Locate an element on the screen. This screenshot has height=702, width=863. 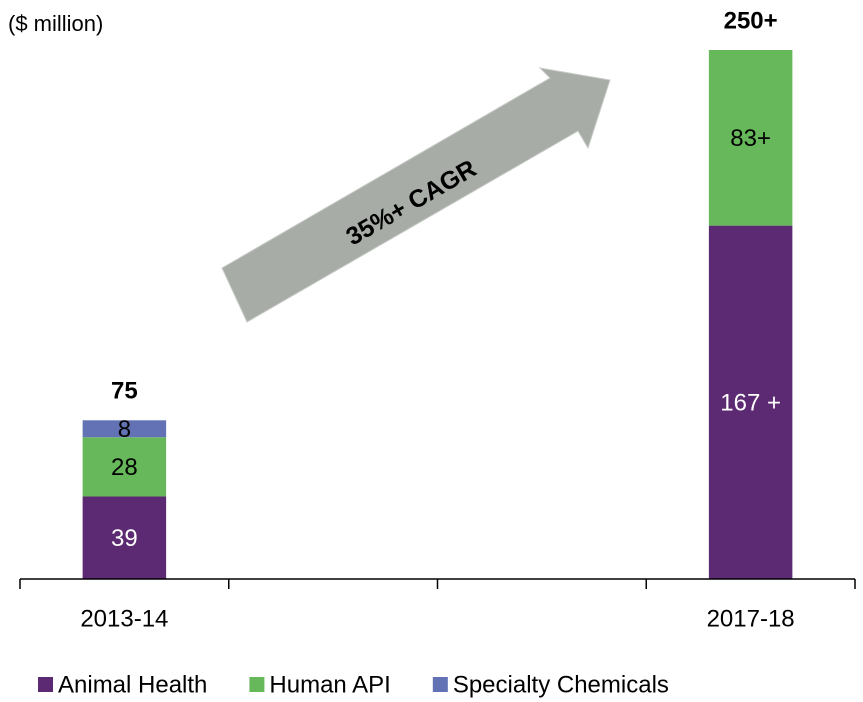
value-label: 8 is located at coordinates (124, 429).